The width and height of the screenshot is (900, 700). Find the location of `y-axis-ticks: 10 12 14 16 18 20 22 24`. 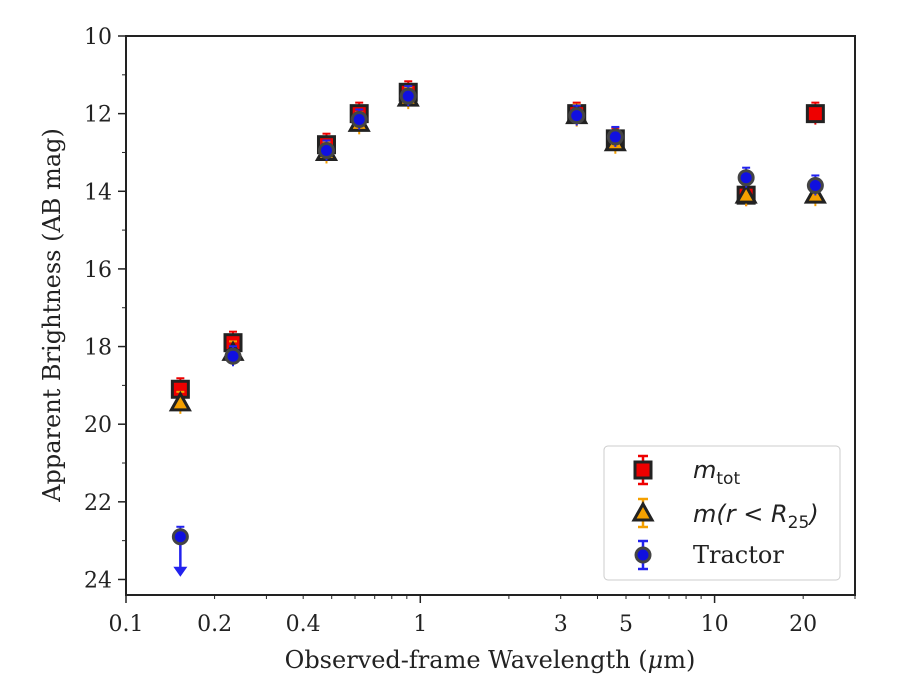

y-axis-ticks: 10 12 14 16 18 20 22 24 is located at coordinates (105, 309).